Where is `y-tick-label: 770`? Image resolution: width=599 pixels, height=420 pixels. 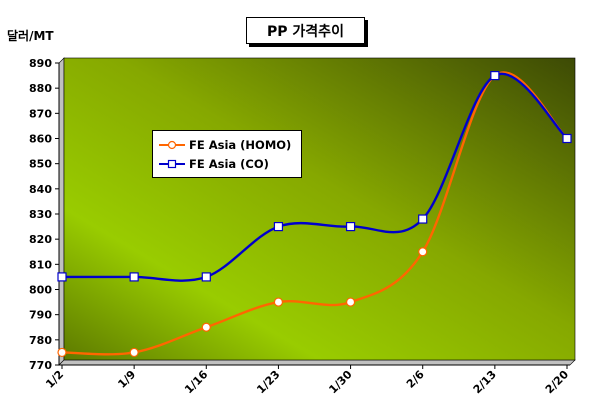
y-tick-label: 770 is located at coordinates (40, 365).